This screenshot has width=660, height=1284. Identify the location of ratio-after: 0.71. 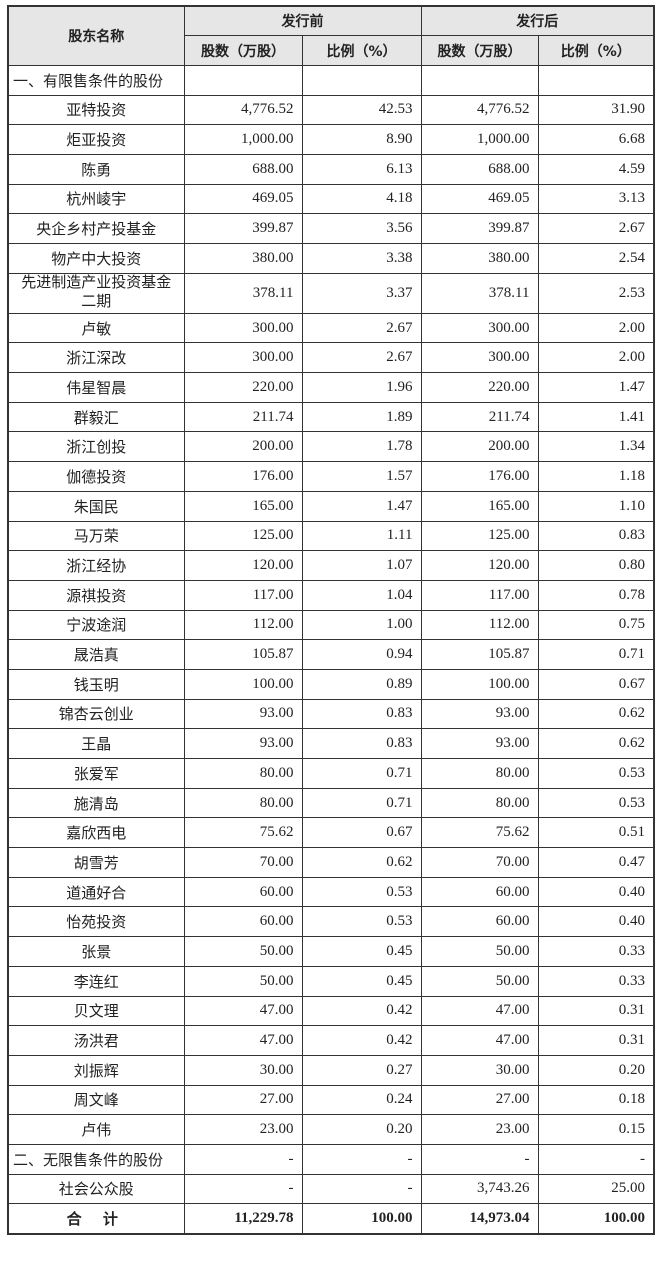
(596, 654).